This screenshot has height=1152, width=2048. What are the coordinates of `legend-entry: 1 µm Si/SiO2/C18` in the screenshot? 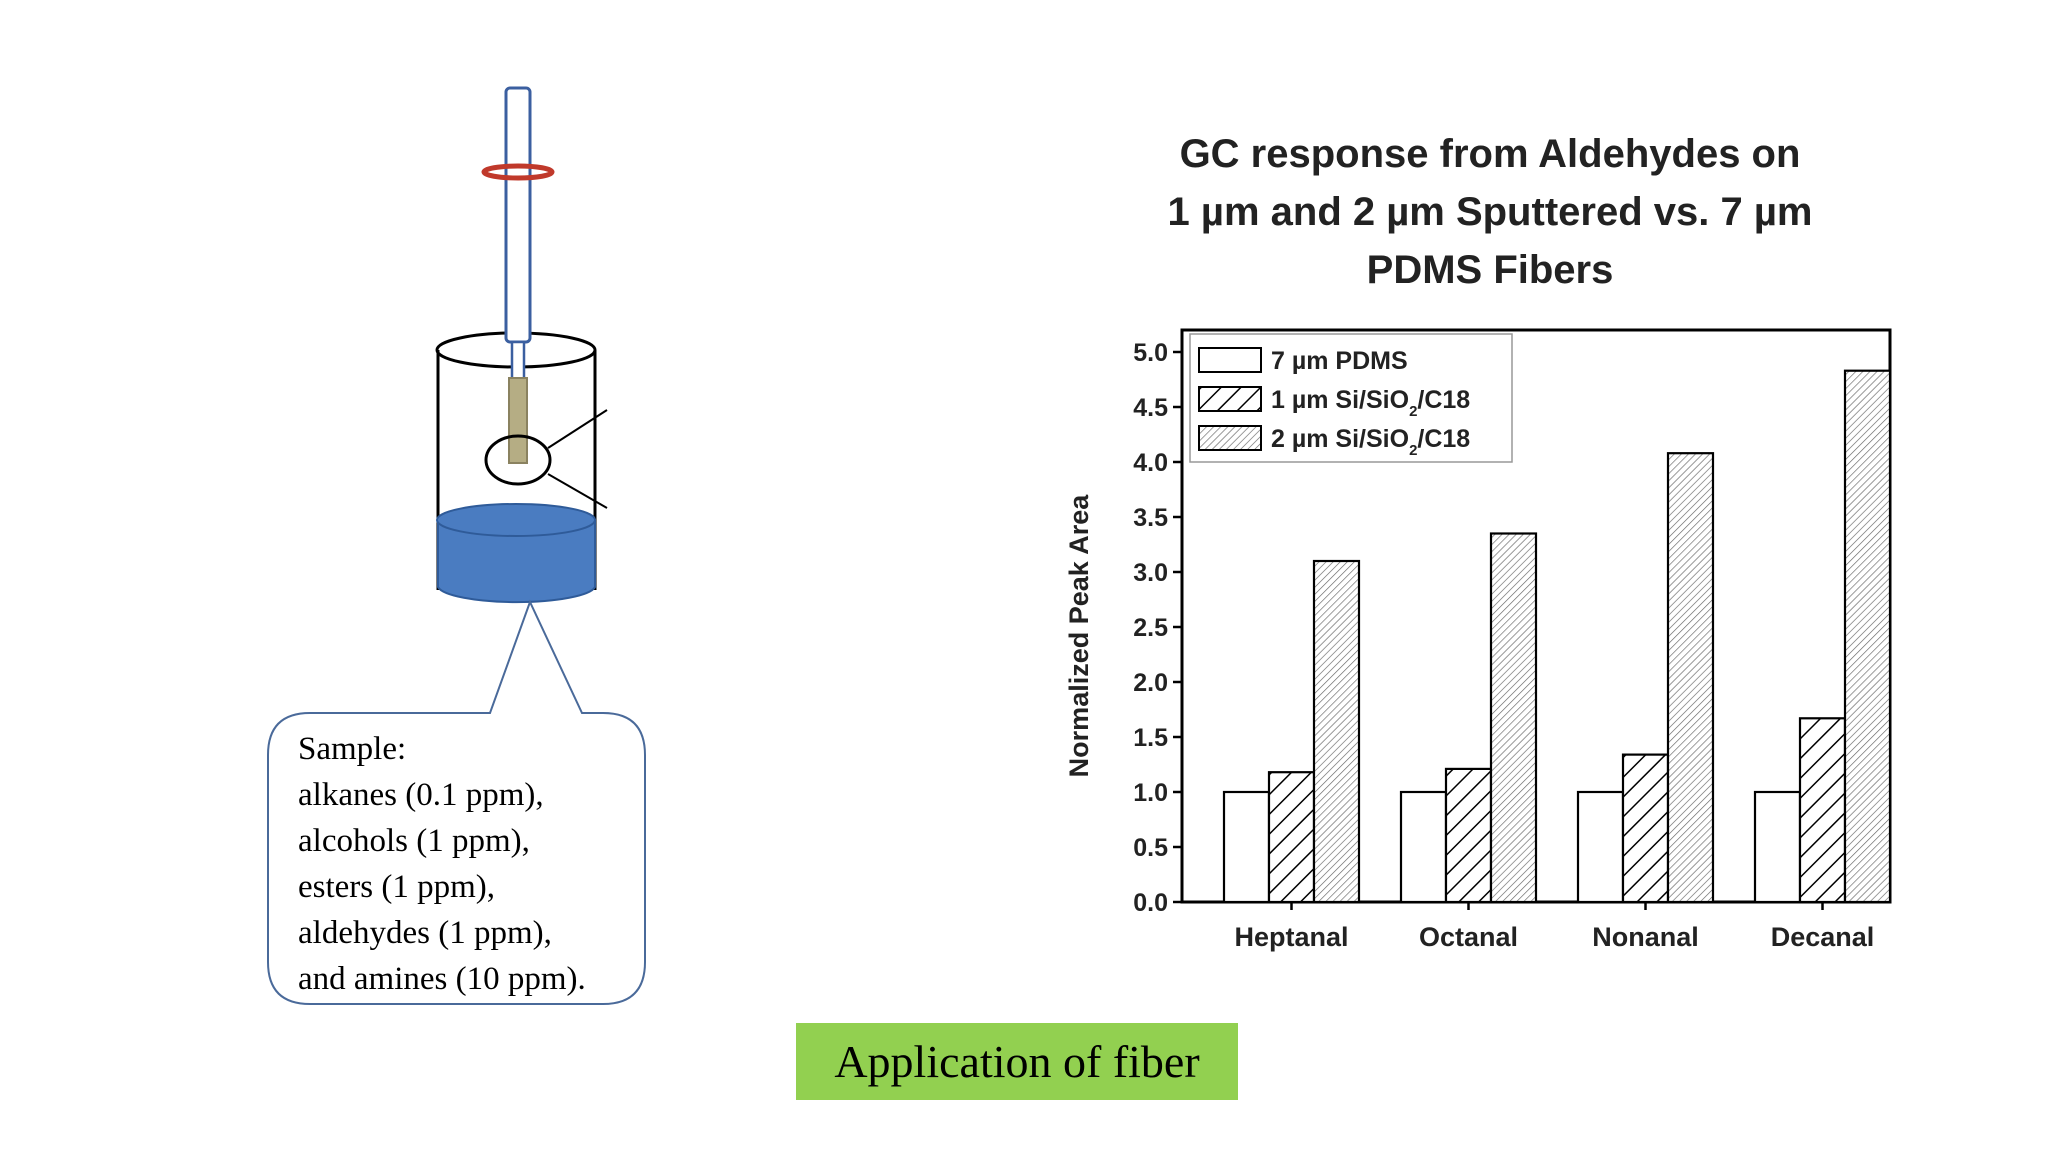 It's located at (1370, 403).